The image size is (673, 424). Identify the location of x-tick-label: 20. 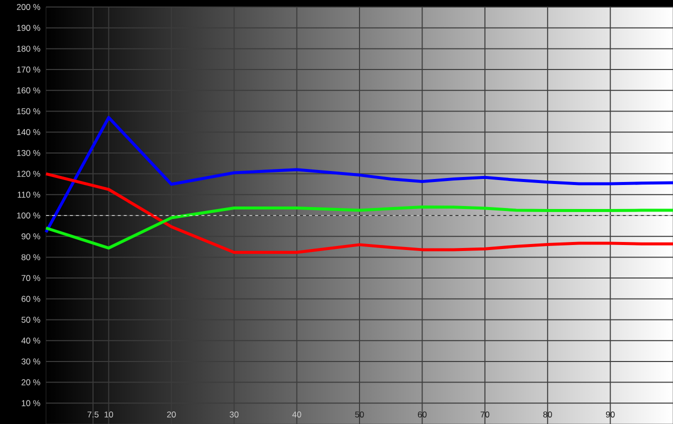
(171, 414).